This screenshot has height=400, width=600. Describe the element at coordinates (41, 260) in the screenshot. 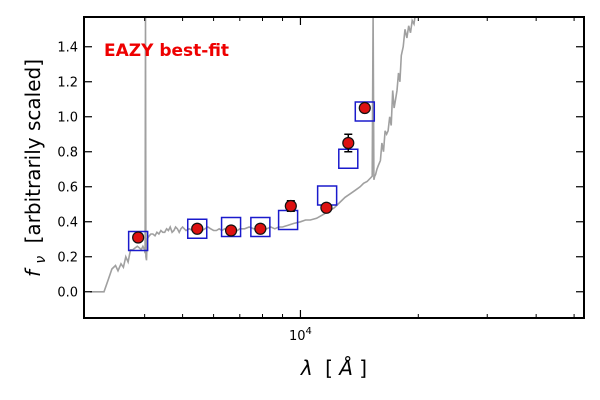

I see `y-axis-subscript: ν` at that location.